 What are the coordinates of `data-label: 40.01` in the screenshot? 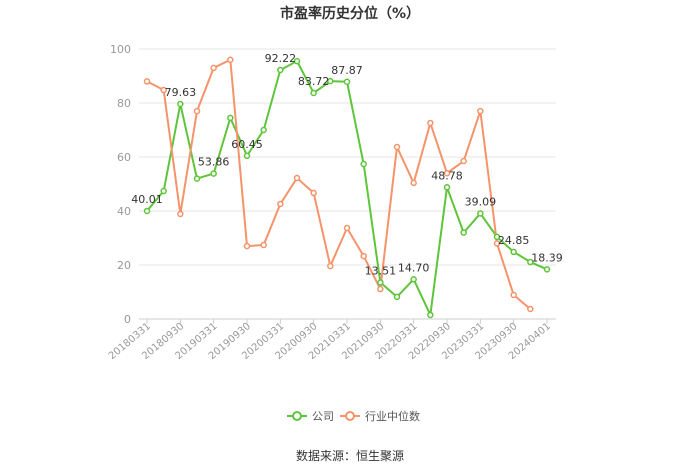 It's located at (147, 199).